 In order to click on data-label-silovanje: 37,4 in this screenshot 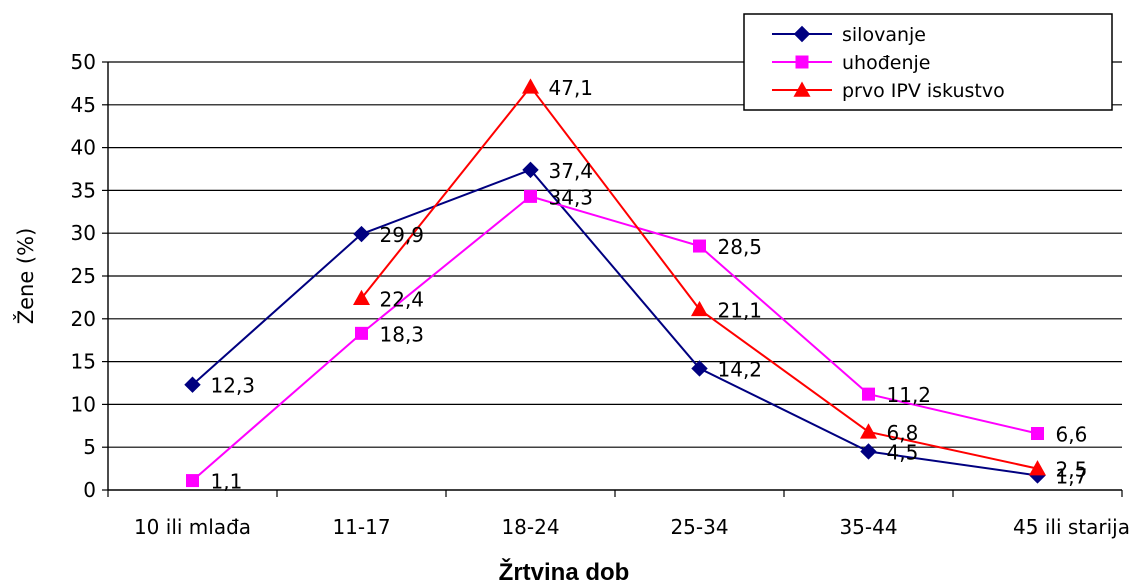, I will do `click(571, 171)`.